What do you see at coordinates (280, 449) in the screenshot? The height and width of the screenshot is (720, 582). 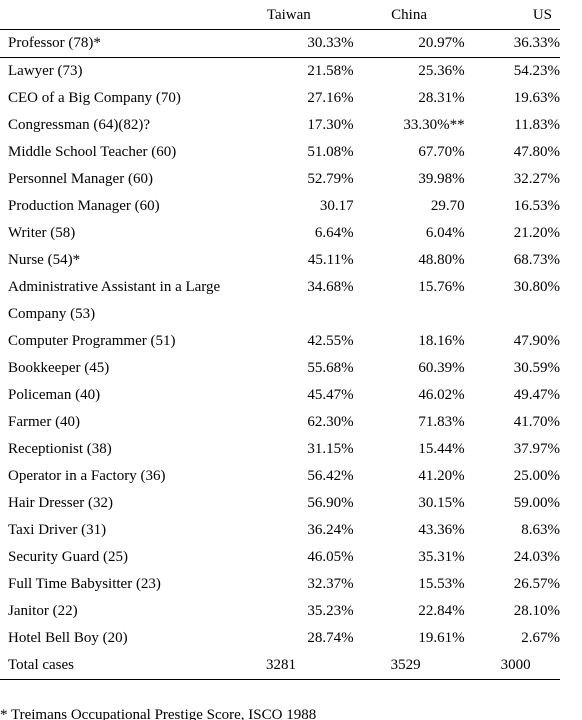 I see `table-row: Receptionist (38) 31.15% 15.44% 37.97%` at bounding box center [280, 449].